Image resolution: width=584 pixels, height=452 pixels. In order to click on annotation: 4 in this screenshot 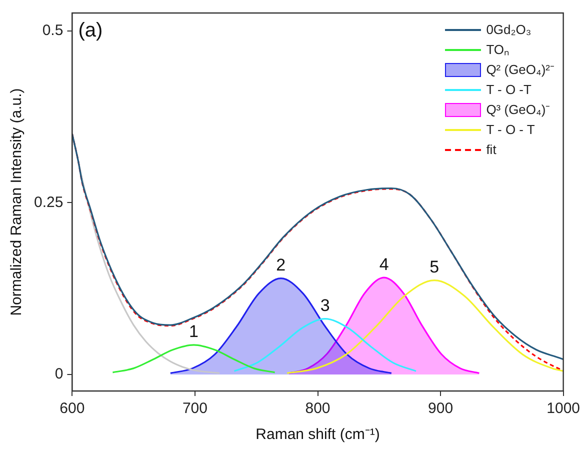, I will do `click(384, 264)`.